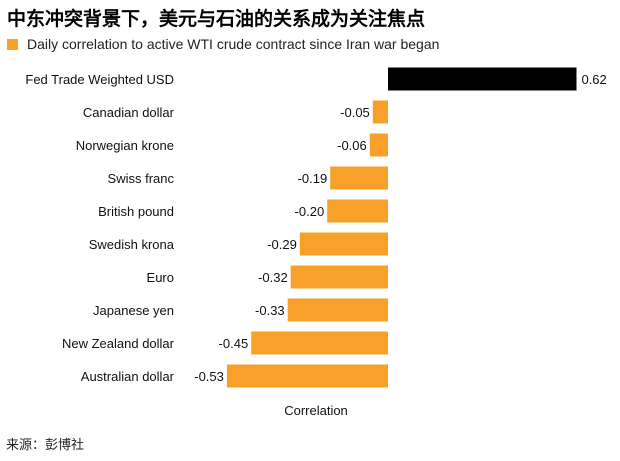 This screenshot has width=620, height=461. What do you see at coordinates (12, 44) in the screenshot?
I see `legend-swatch` at bounding box center [12, 44].